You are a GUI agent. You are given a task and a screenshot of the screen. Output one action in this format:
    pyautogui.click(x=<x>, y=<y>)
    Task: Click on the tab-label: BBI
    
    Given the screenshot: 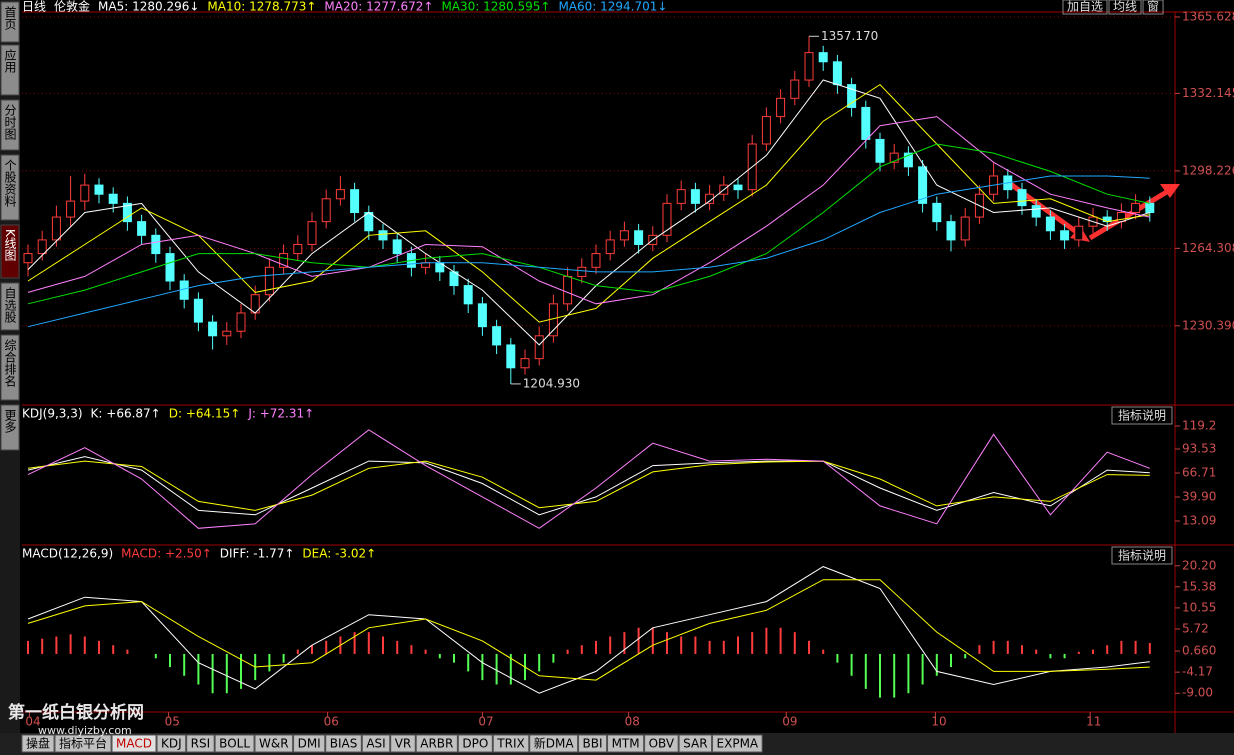 What is the action you would take?
    pyautogui.click(x=593, y=744)
    